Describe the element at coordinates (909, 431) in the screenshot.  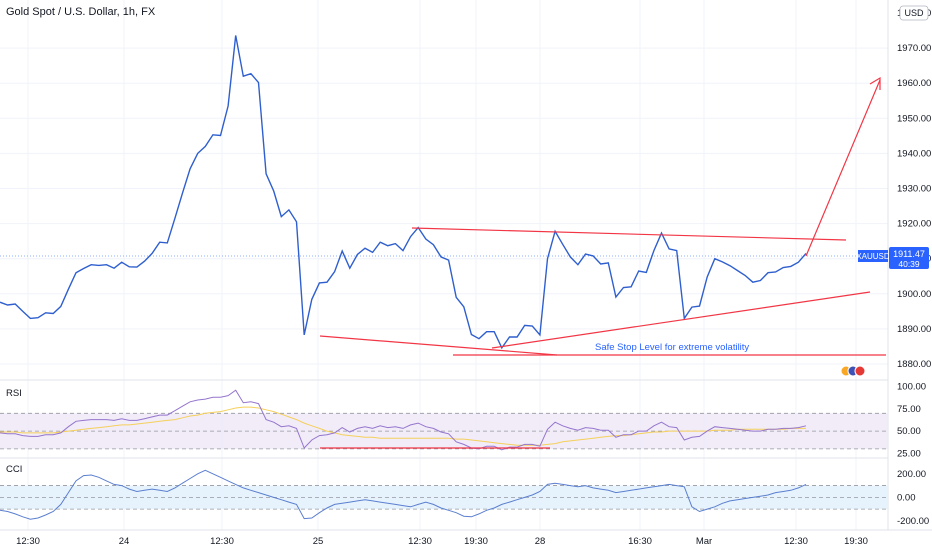
I see `rsi-tick-label: 50.00` at that location.